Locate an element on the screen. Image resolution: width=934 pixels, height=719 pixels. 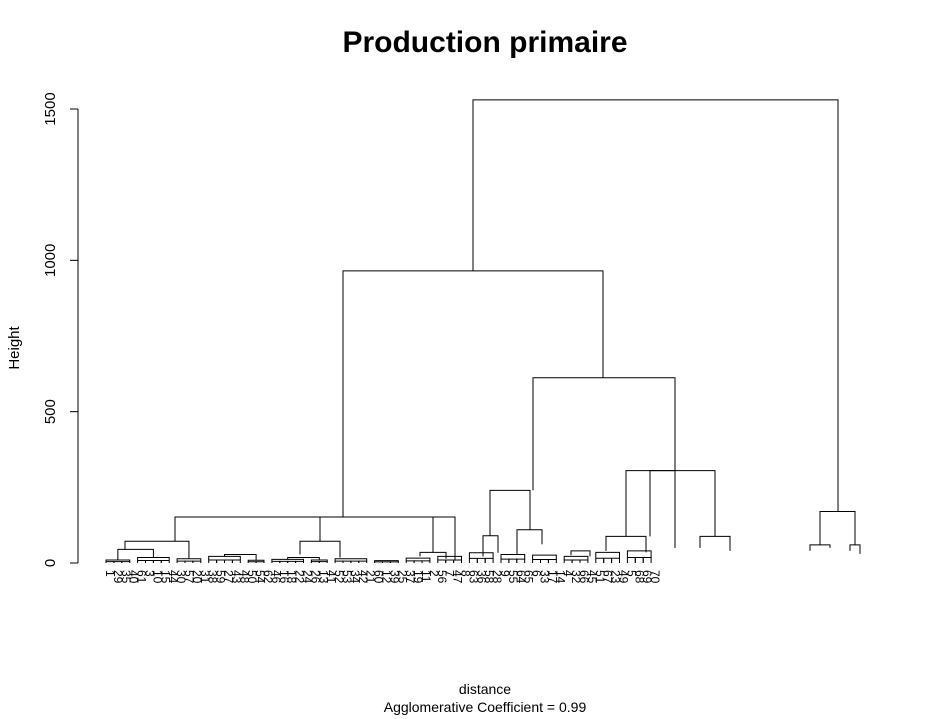
y-ticks: 0 500 1000 1500 is located at coordinates (60, 329).